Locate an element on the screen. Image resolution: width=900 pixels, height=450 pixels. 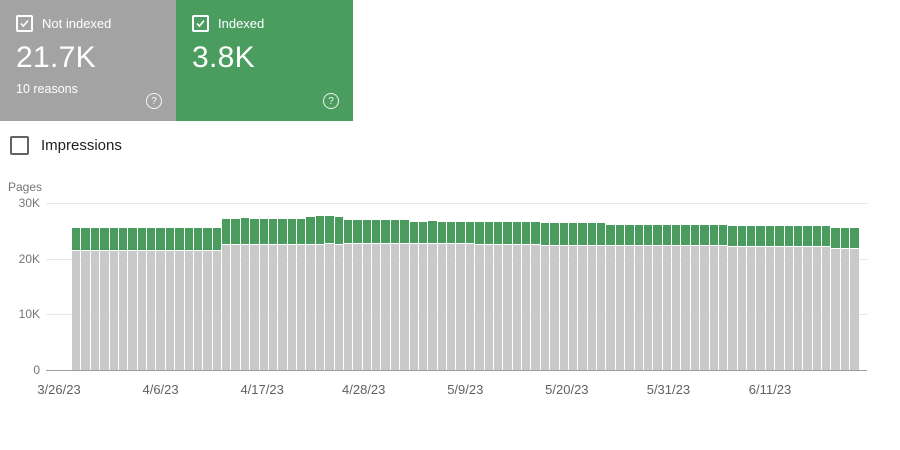
x-tick-label: 3/26/23 is located at coordinates (59, 389).